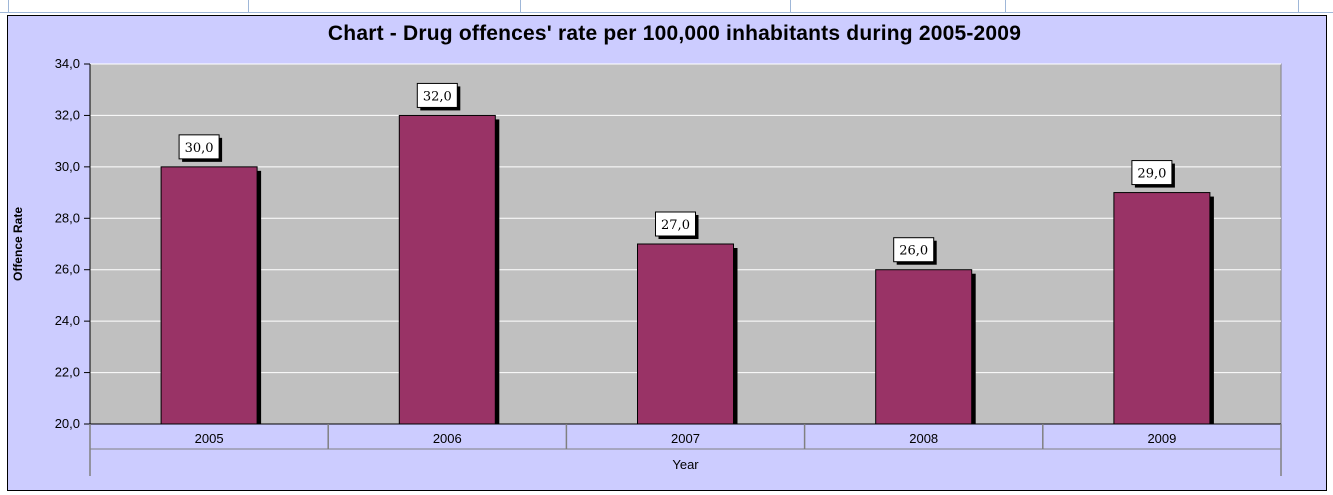 The image size is (1333, 495). I want to click on x-tick-label: 2005, so click(209, 438).